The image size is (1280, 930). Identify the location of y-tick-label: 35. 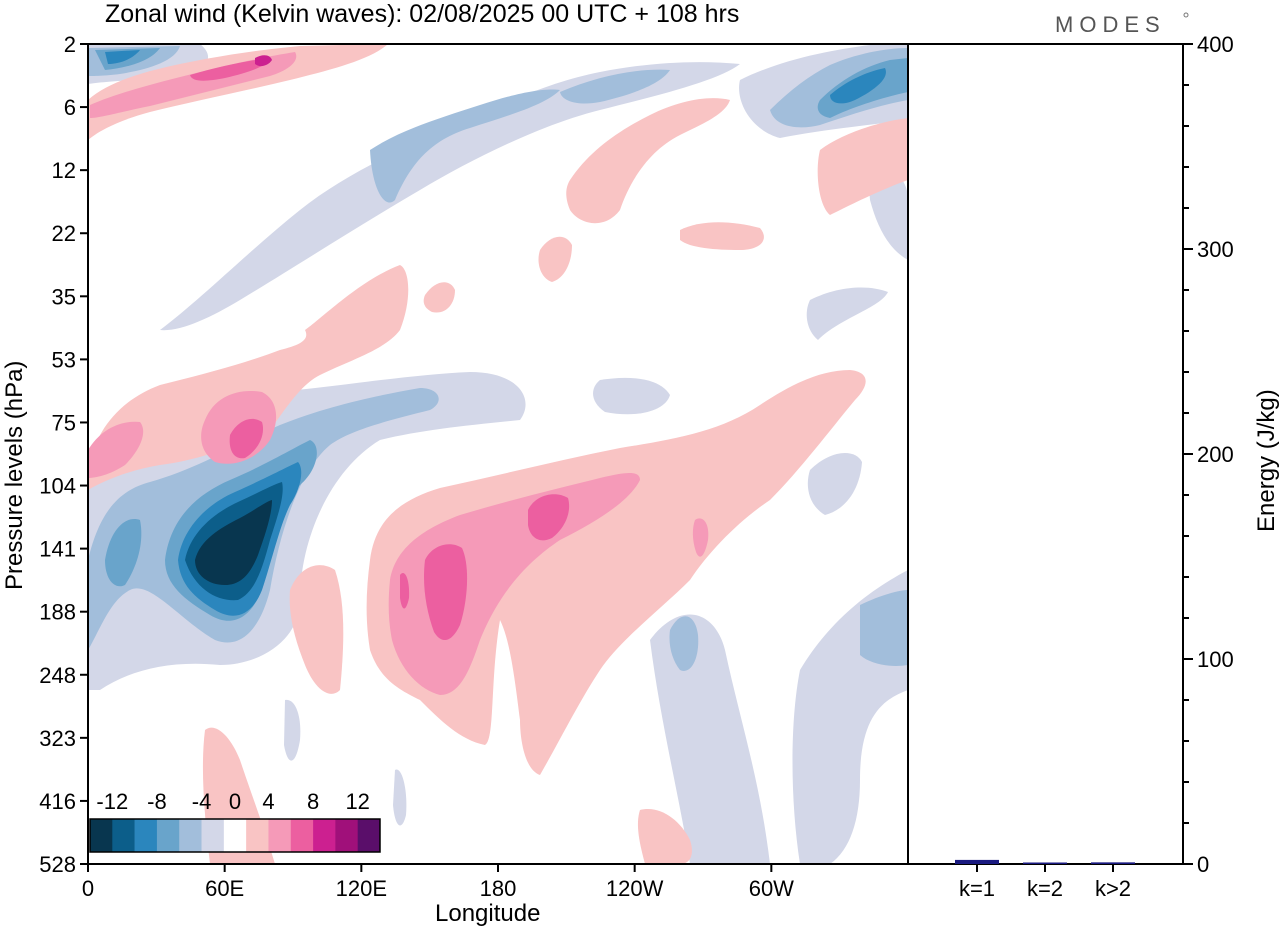
(64, 296).